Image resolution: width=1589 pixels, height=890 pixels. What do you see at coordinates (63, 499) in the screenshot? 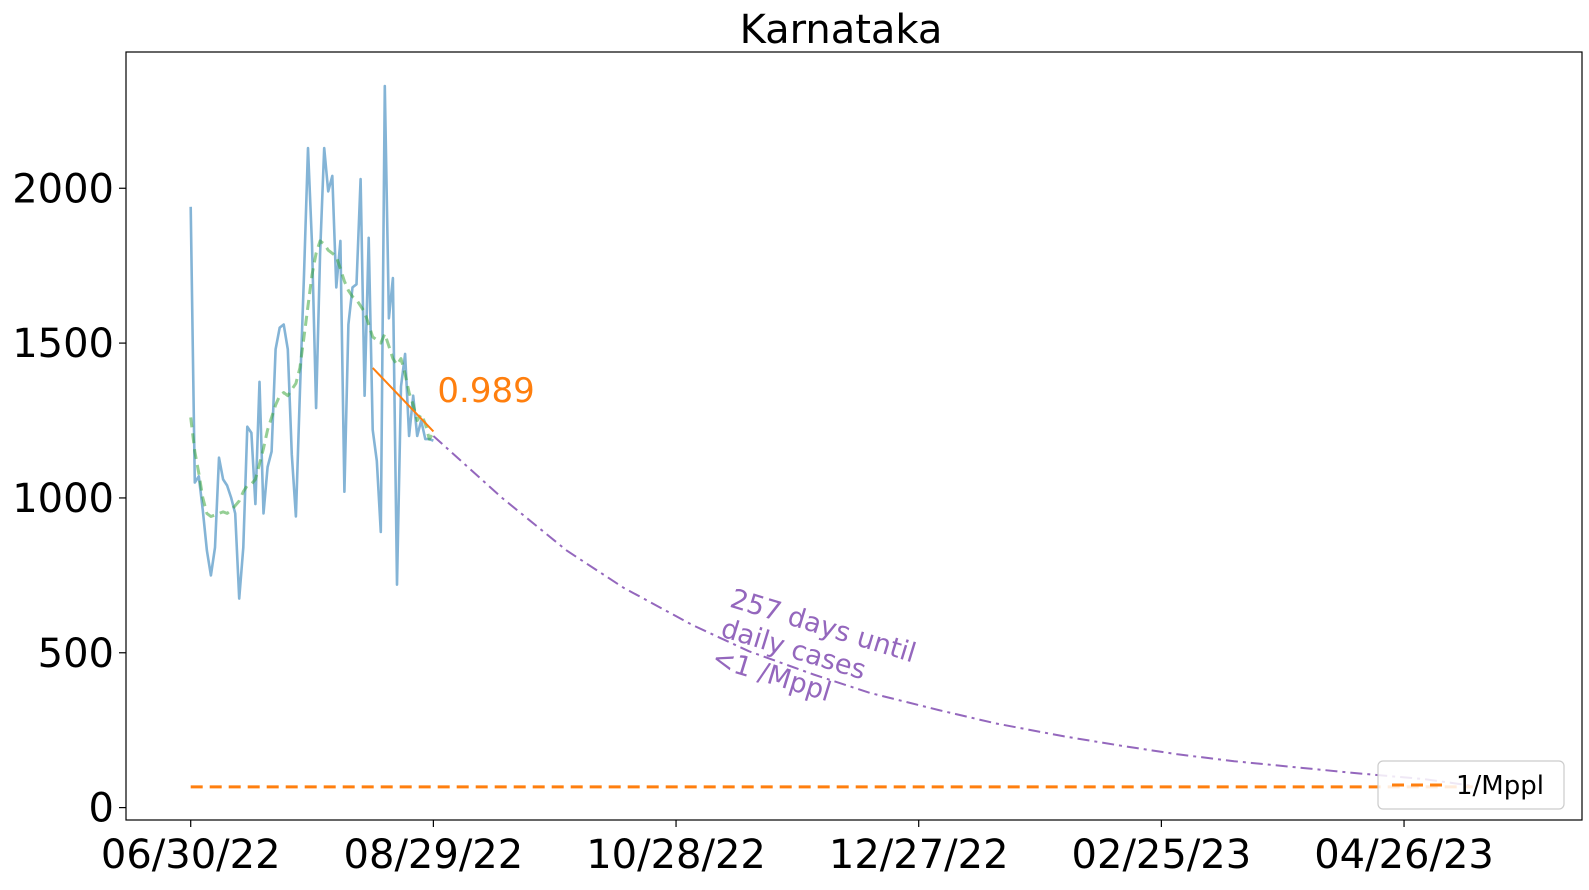
I see `y-tick-label: 1000` at bounding box center [63, 499].